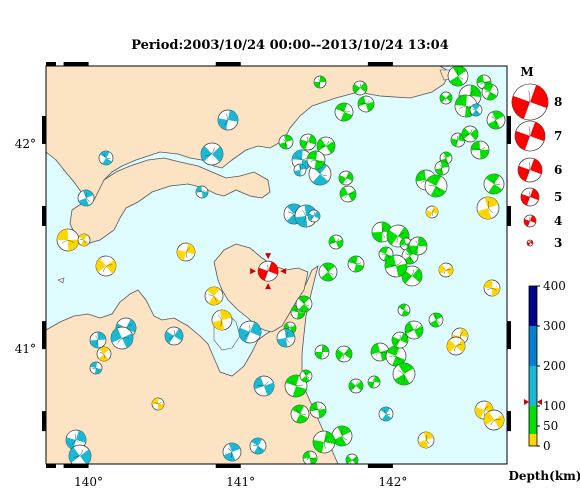 The width and height of the screenshot is (580, 500). Describe the element at coordinates (526, 72) in the screenshot. I see `magnitude-legend-title: M` at that location.